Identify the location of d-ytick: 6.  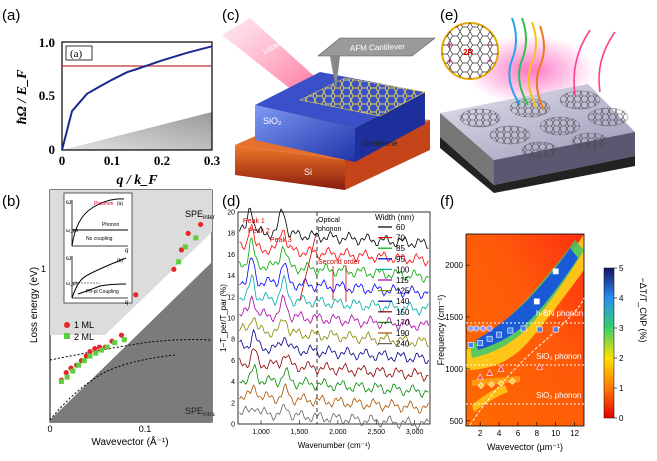
(233, 361).